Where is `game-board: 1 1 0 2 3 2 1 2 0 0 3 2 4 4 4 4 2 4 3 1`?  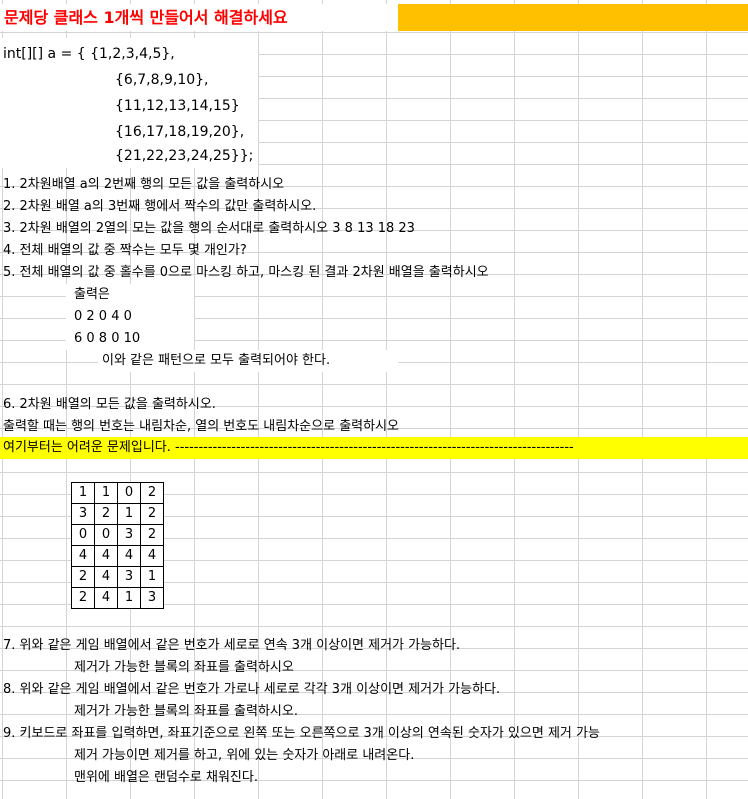
game-board: 1 1 0 2 3 2 1 2 0 0 3 2 4 4 4 4 2 4 3 1 is located at coordinates (117, 545).